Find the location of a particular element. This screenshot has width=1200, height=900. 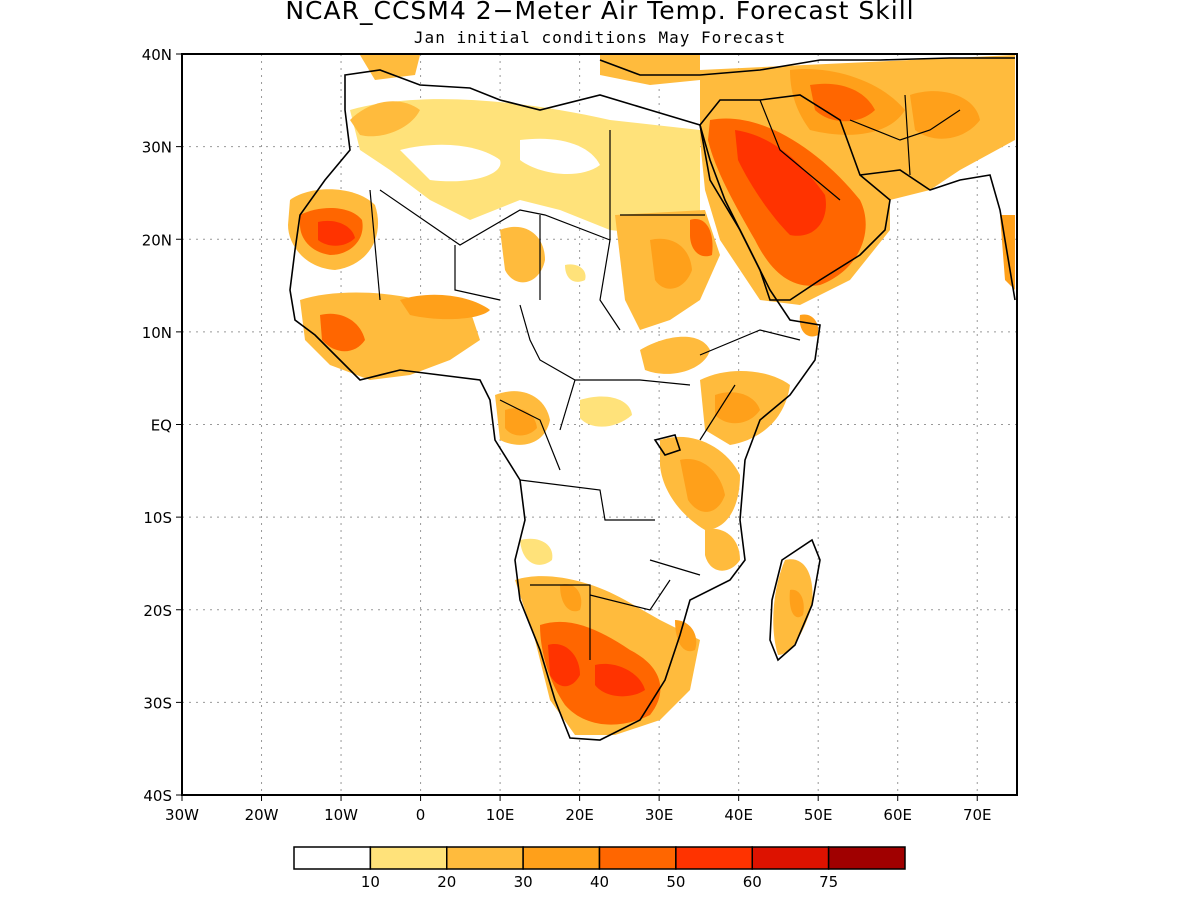

arabia-coastline is located at coordinates (795, 197).